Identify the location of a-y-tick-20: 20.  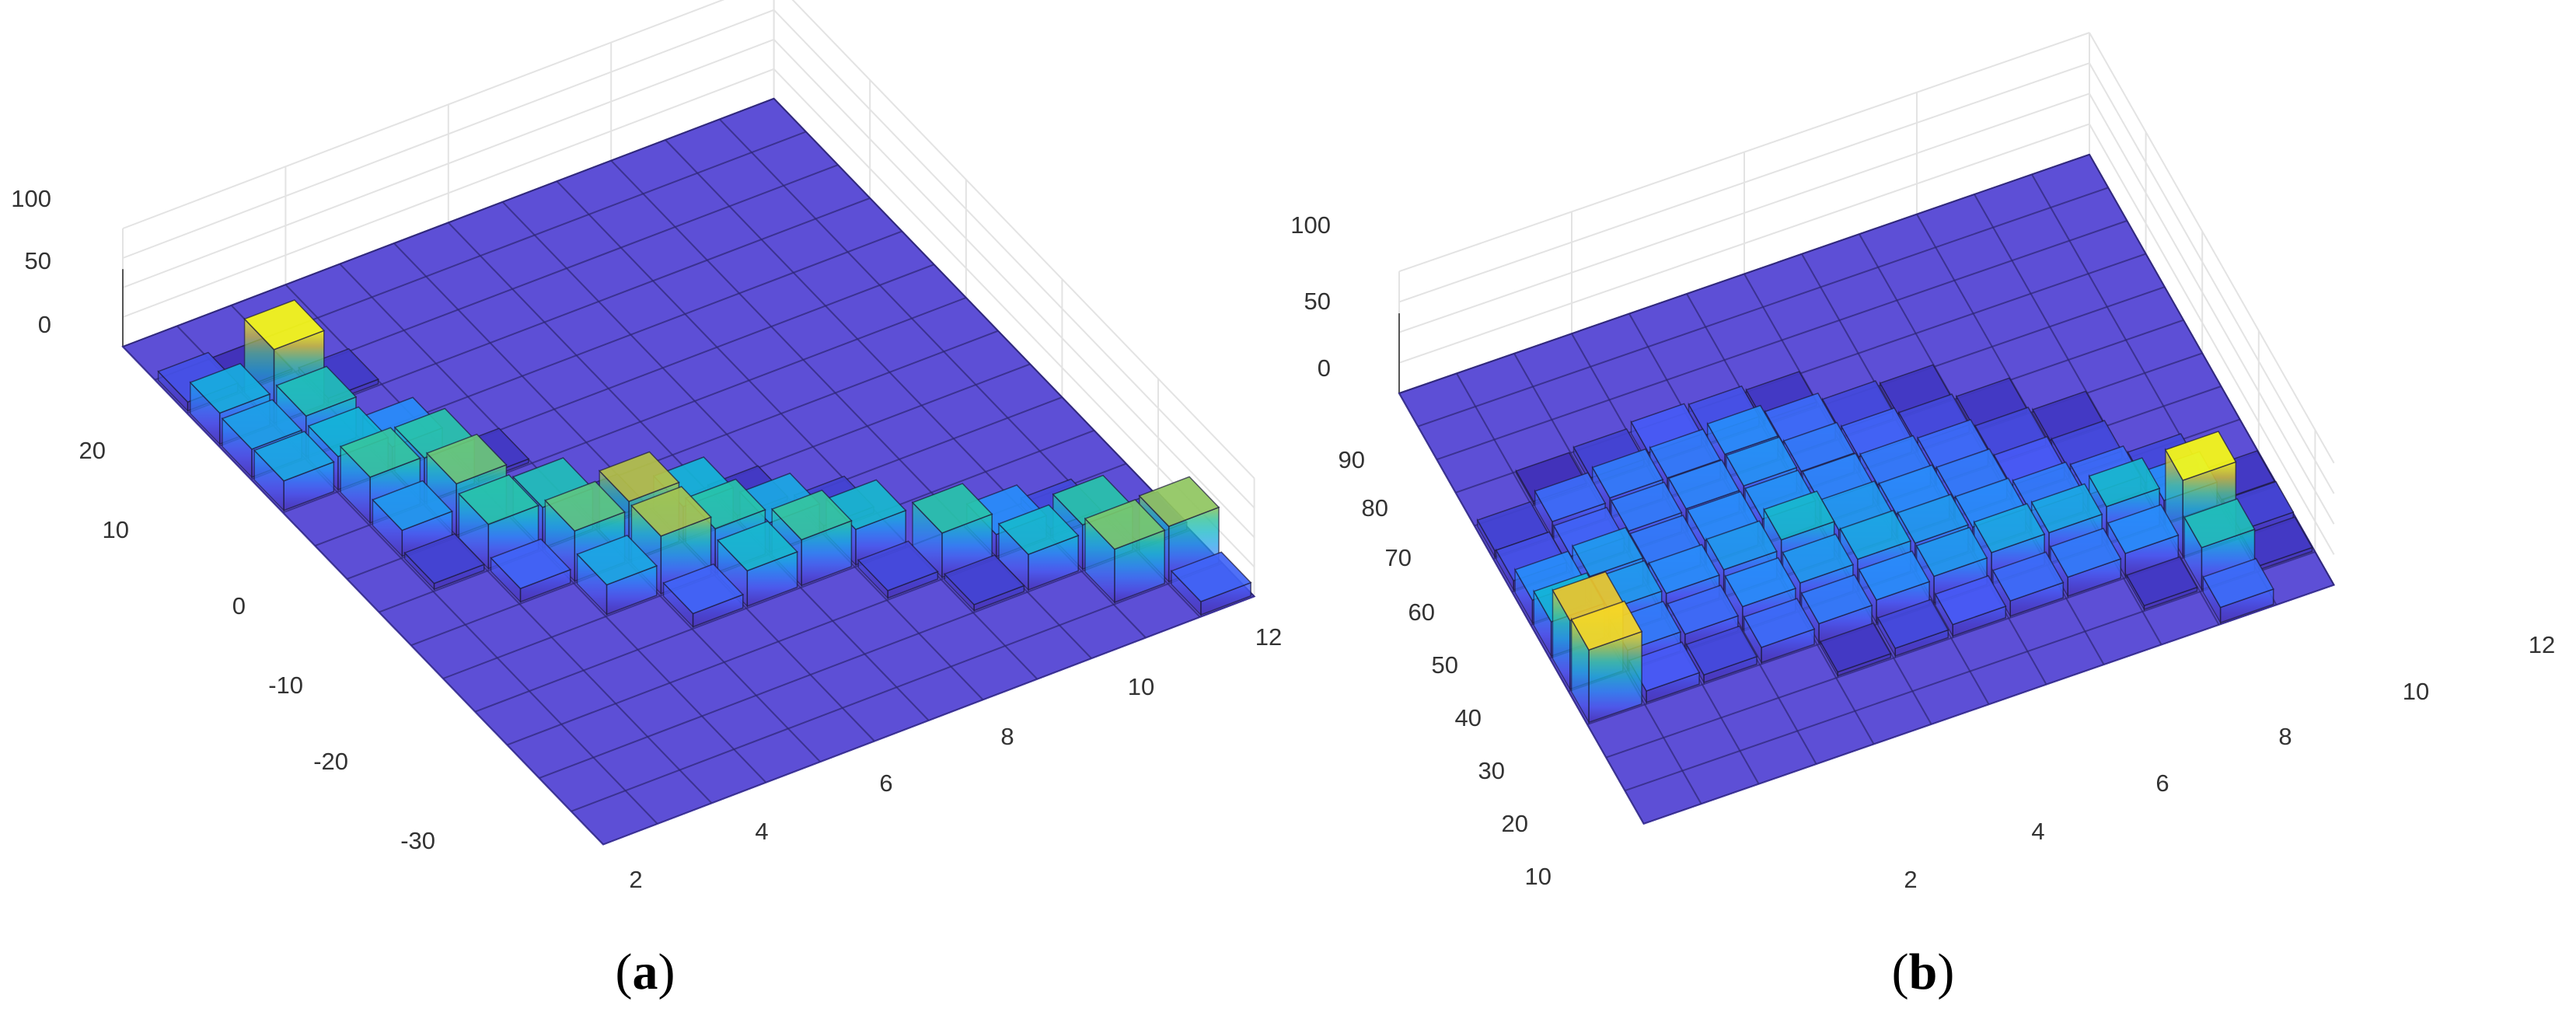
(93, 450).